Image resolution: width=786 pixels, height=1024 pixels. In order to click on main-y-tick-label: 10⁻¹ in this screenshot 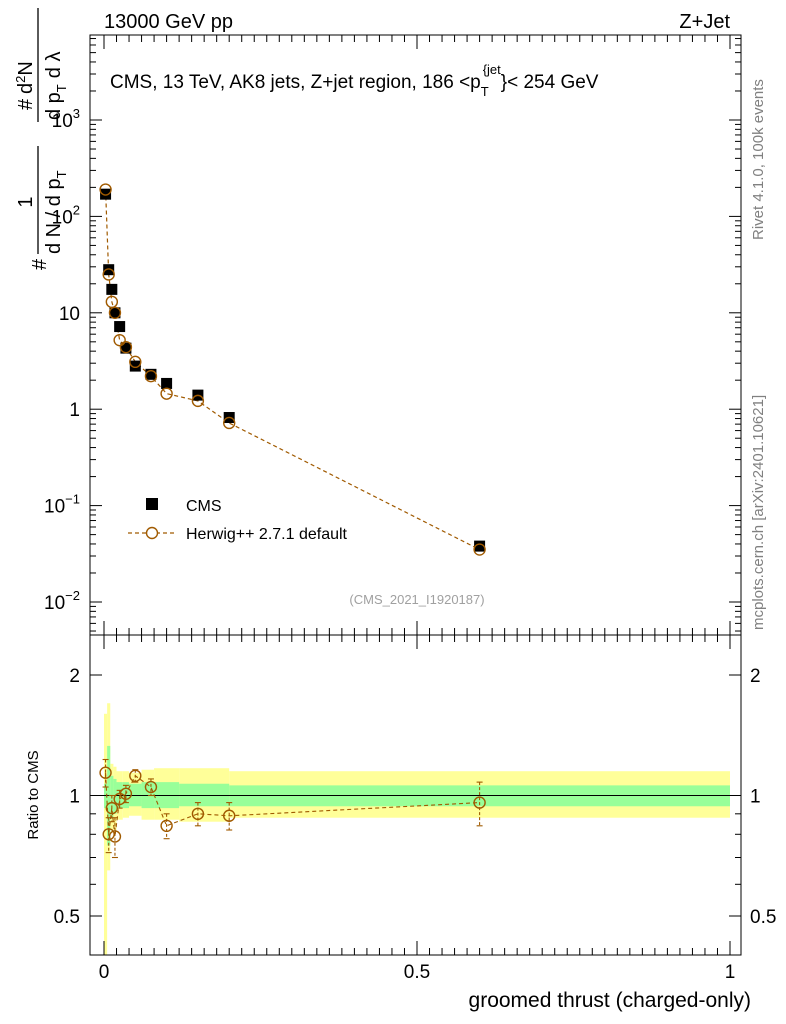, I will do `click(62, 505)`.